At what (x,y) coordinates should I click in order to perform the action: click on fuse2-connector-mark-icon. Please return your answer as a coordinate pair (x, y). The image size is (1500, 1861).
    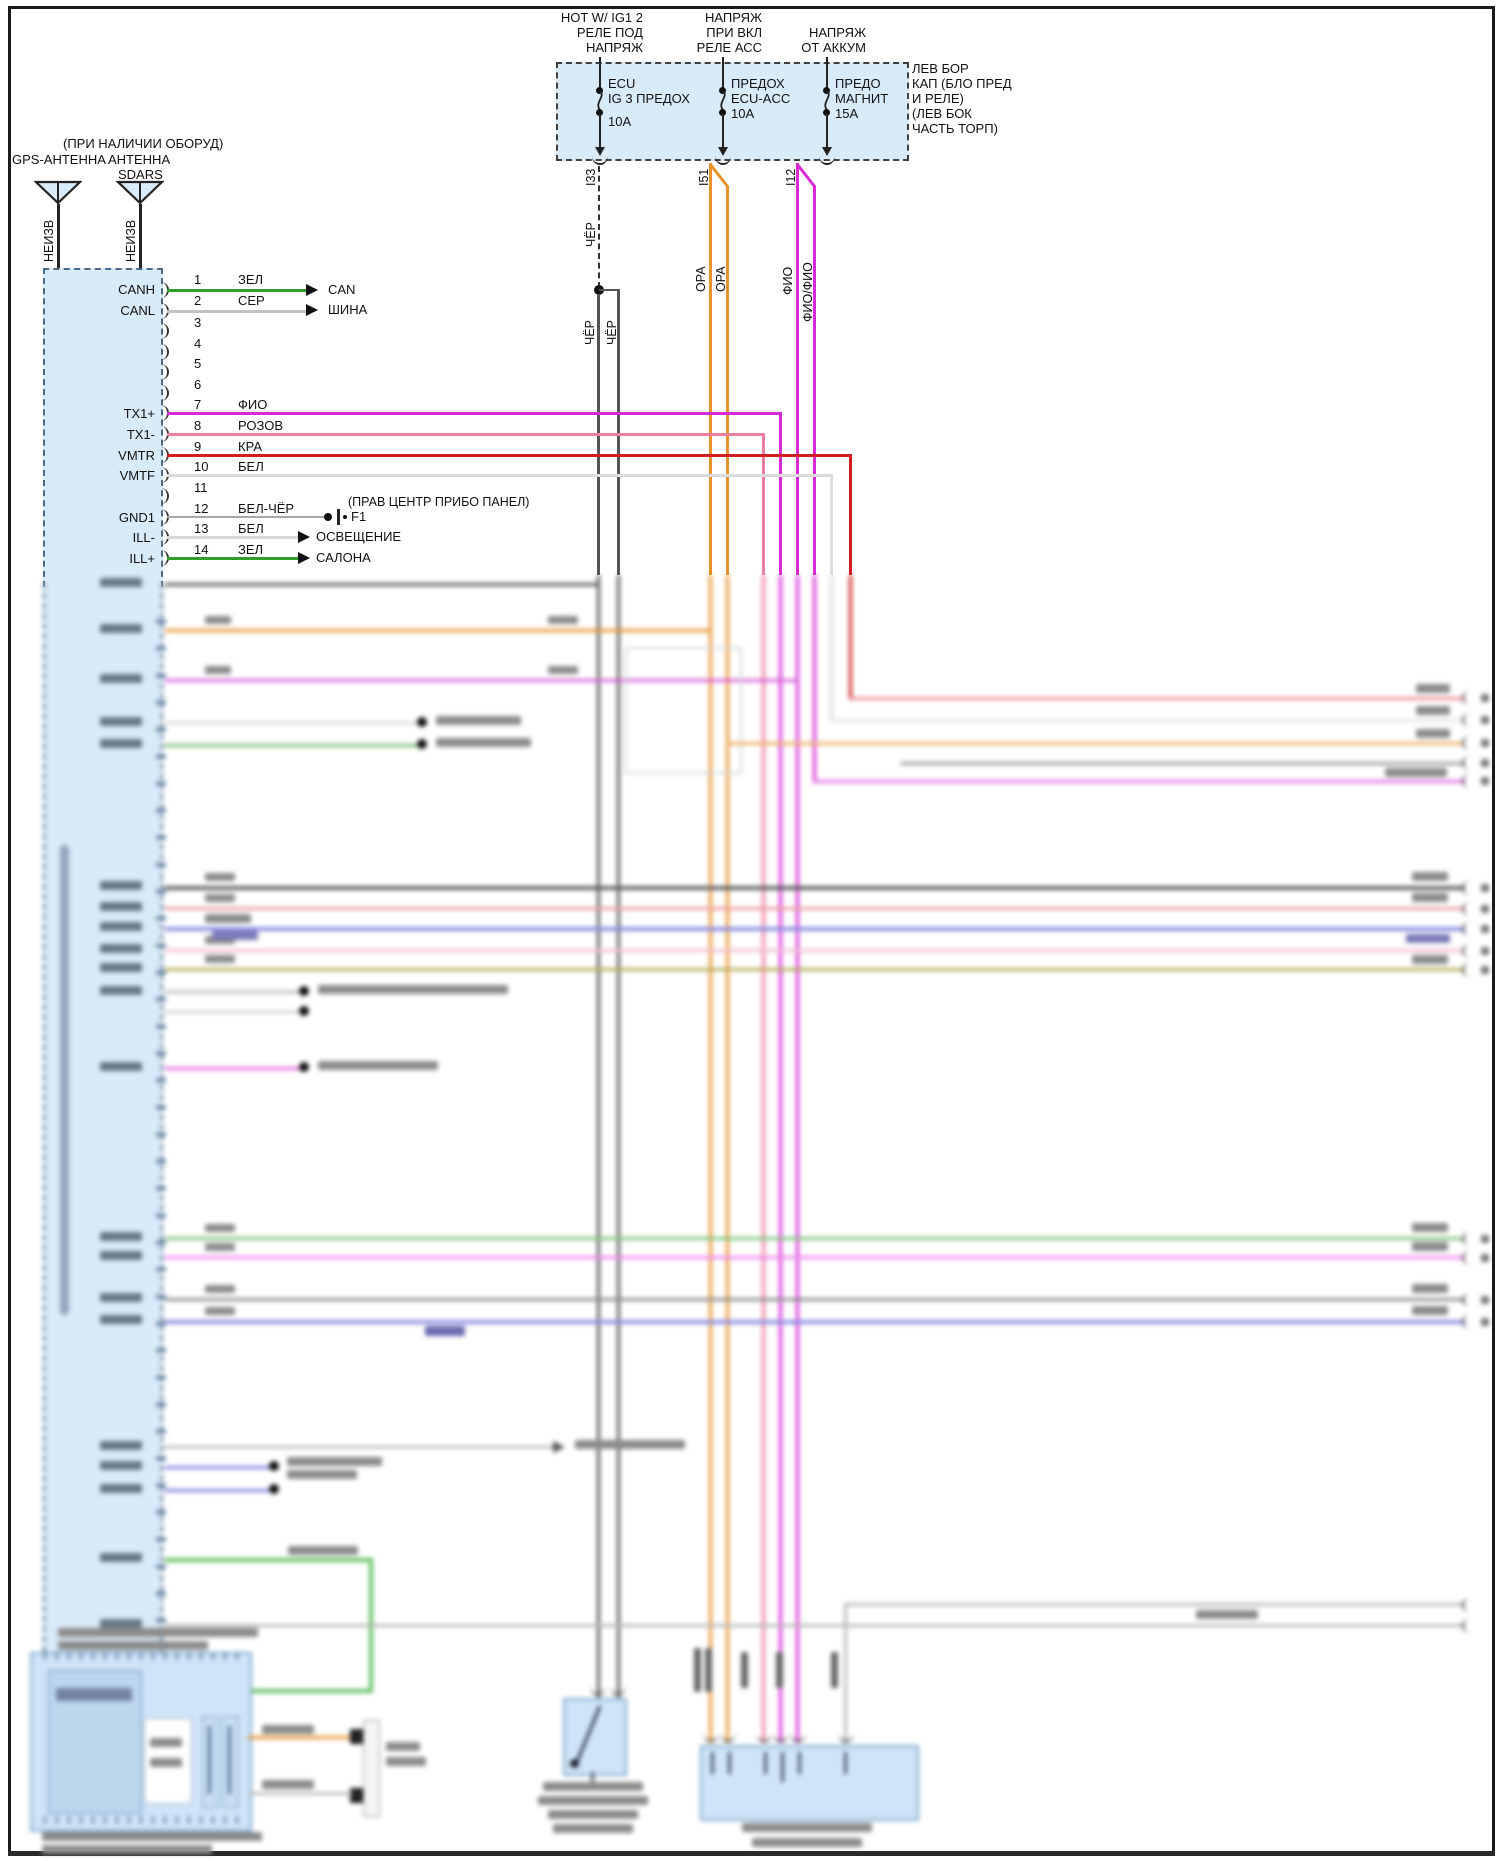
    Looking at the image, I should click on (723, 160).